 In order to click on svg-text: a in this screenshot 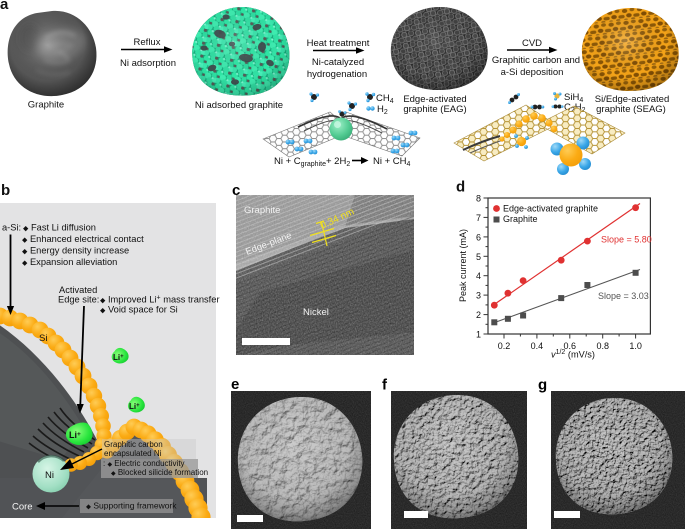, I will do `click(4, 6)`.